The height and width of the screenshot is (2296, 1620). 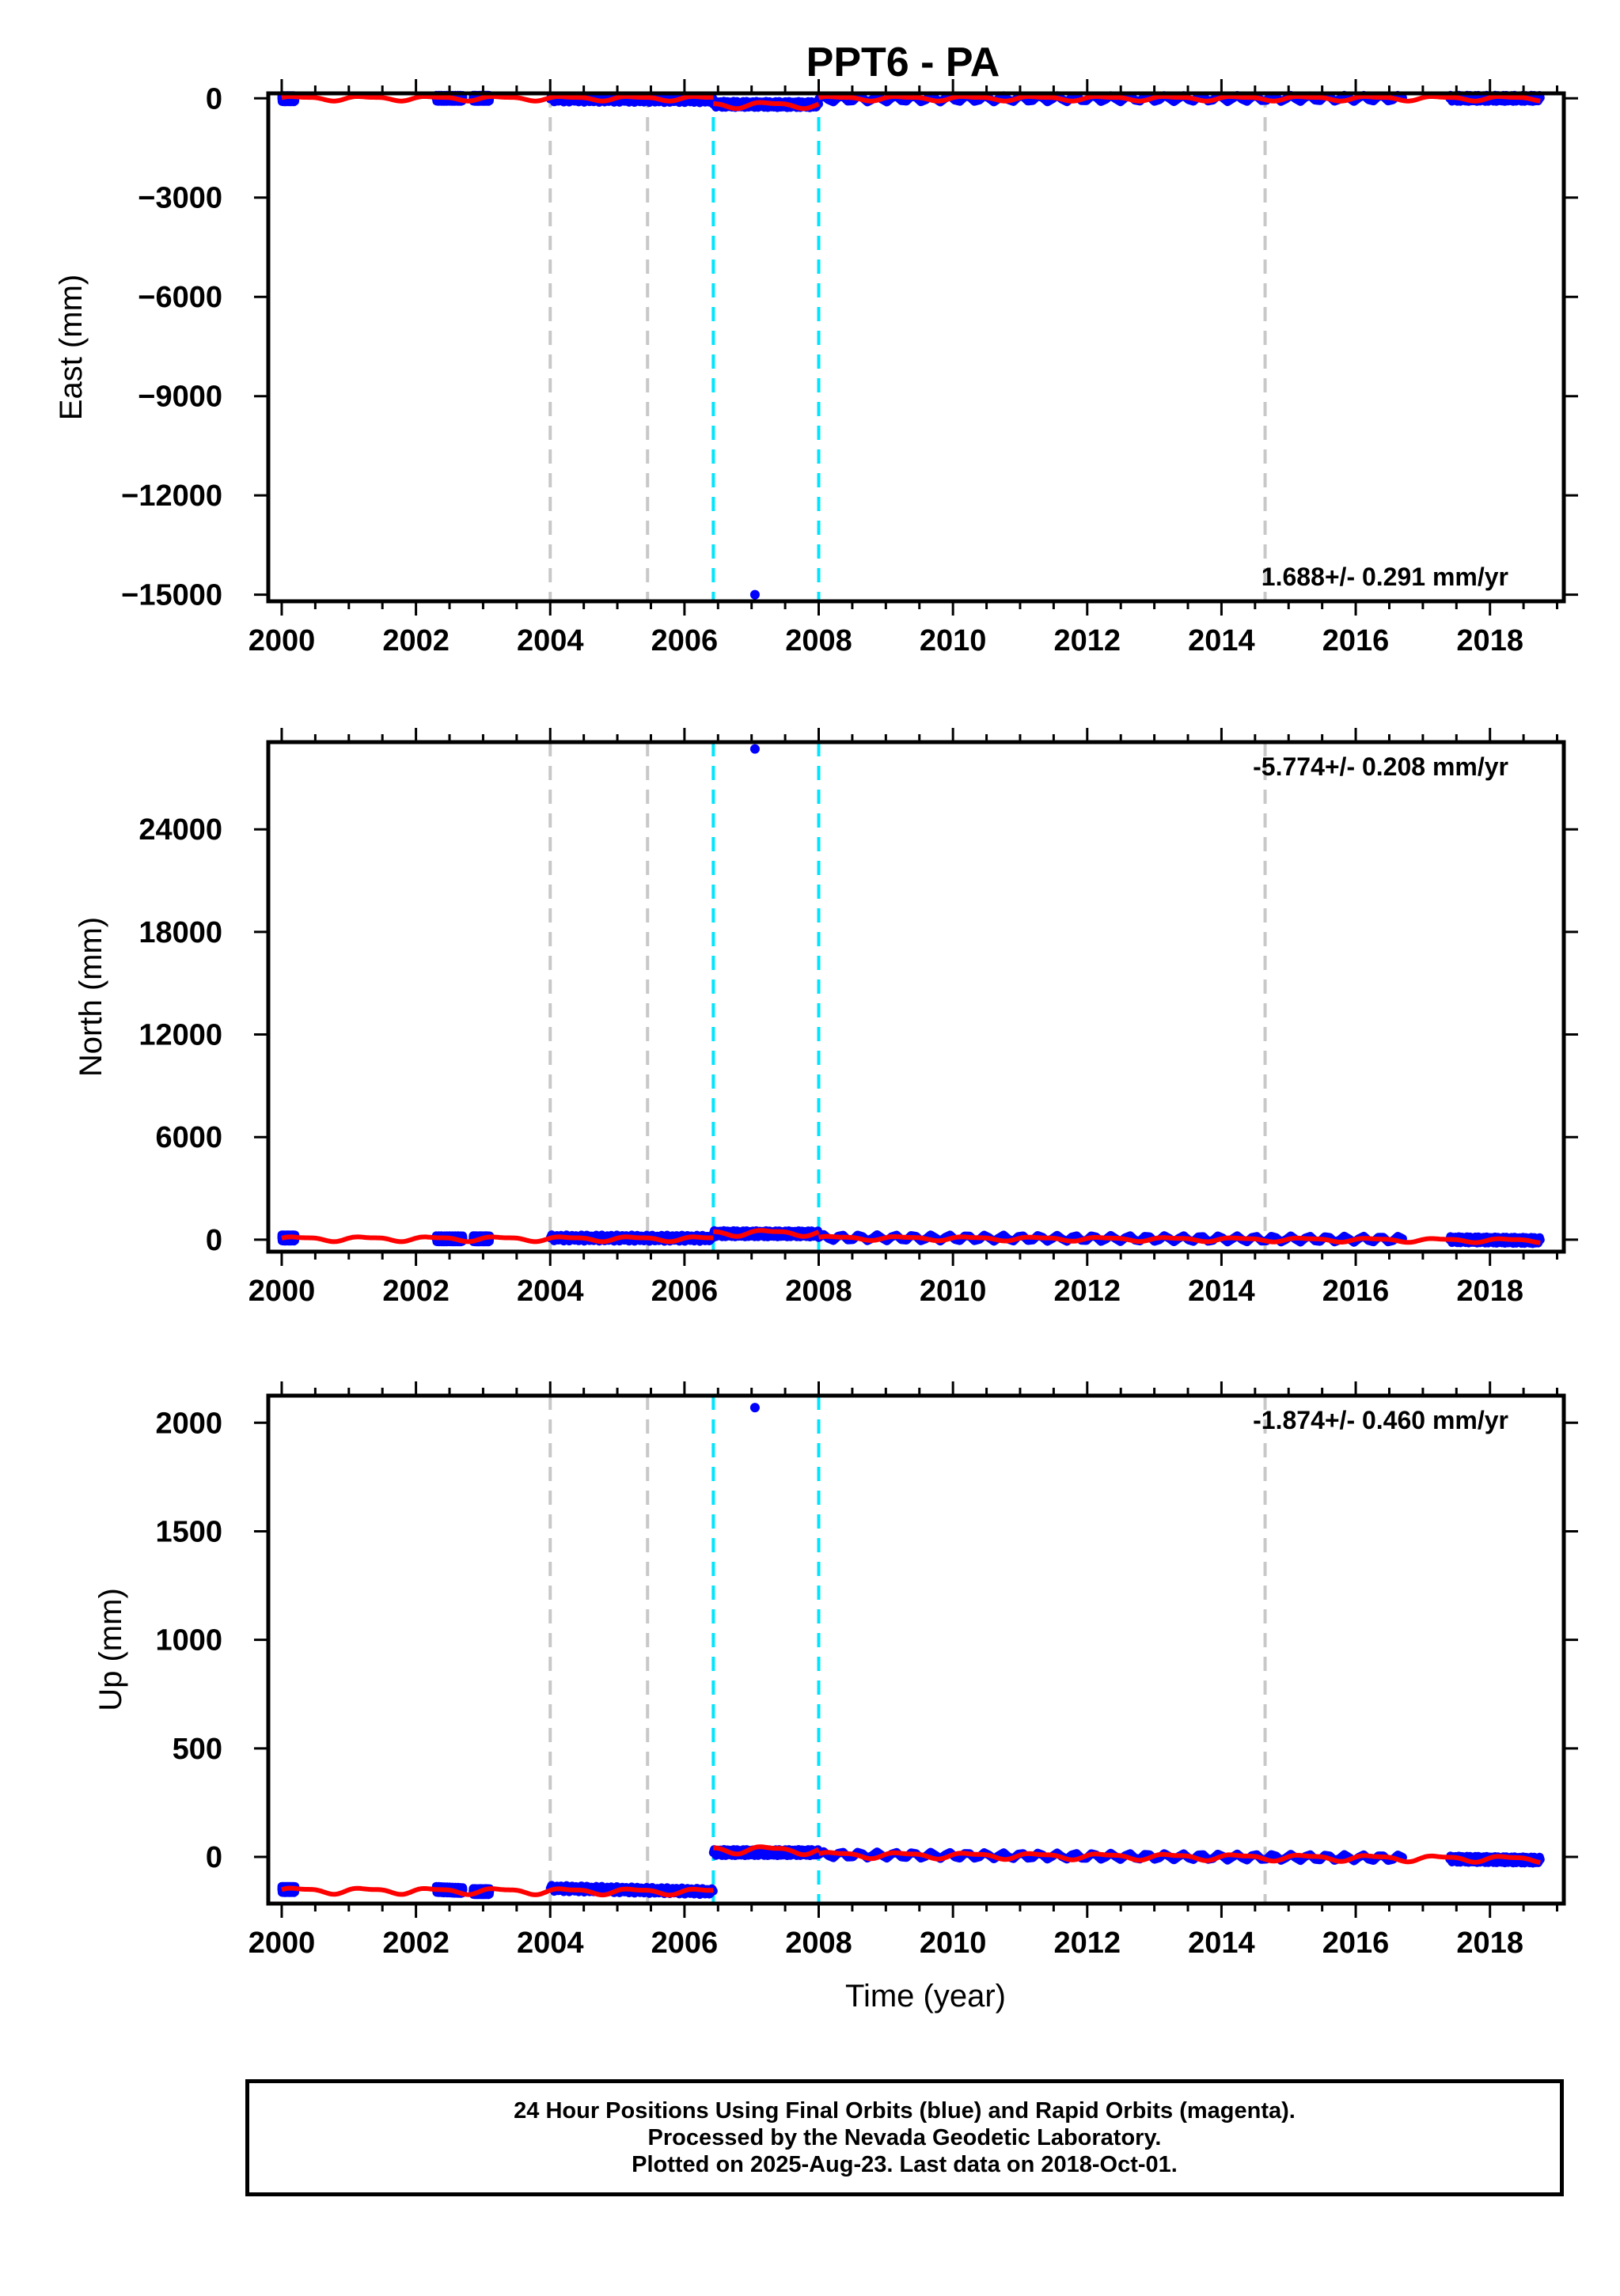 I want to click on y-axis-label: North (mm), so click(x=91, y=997).